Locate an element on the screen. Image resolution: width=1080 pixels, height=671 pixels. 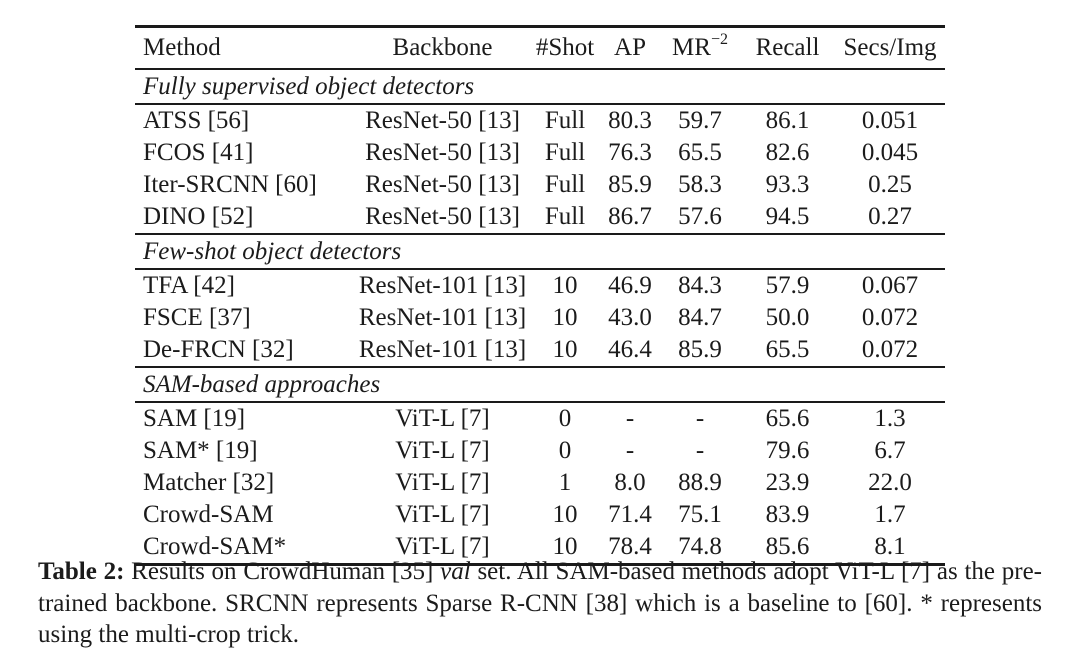
header-row: Method Backbone #Shot AP MR−2 Recall Secs/Img is located at coordinates (540, 48).